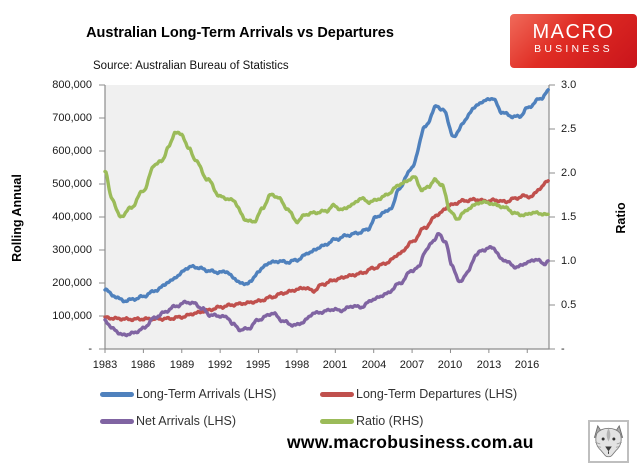 The width and height of the screenshot is (641, 474). What do you see at coordinates (191, 66) in the screenshot?
I see `chart-source: Source: Australian Bureau of Statistics` at bounding box center [191, 66].